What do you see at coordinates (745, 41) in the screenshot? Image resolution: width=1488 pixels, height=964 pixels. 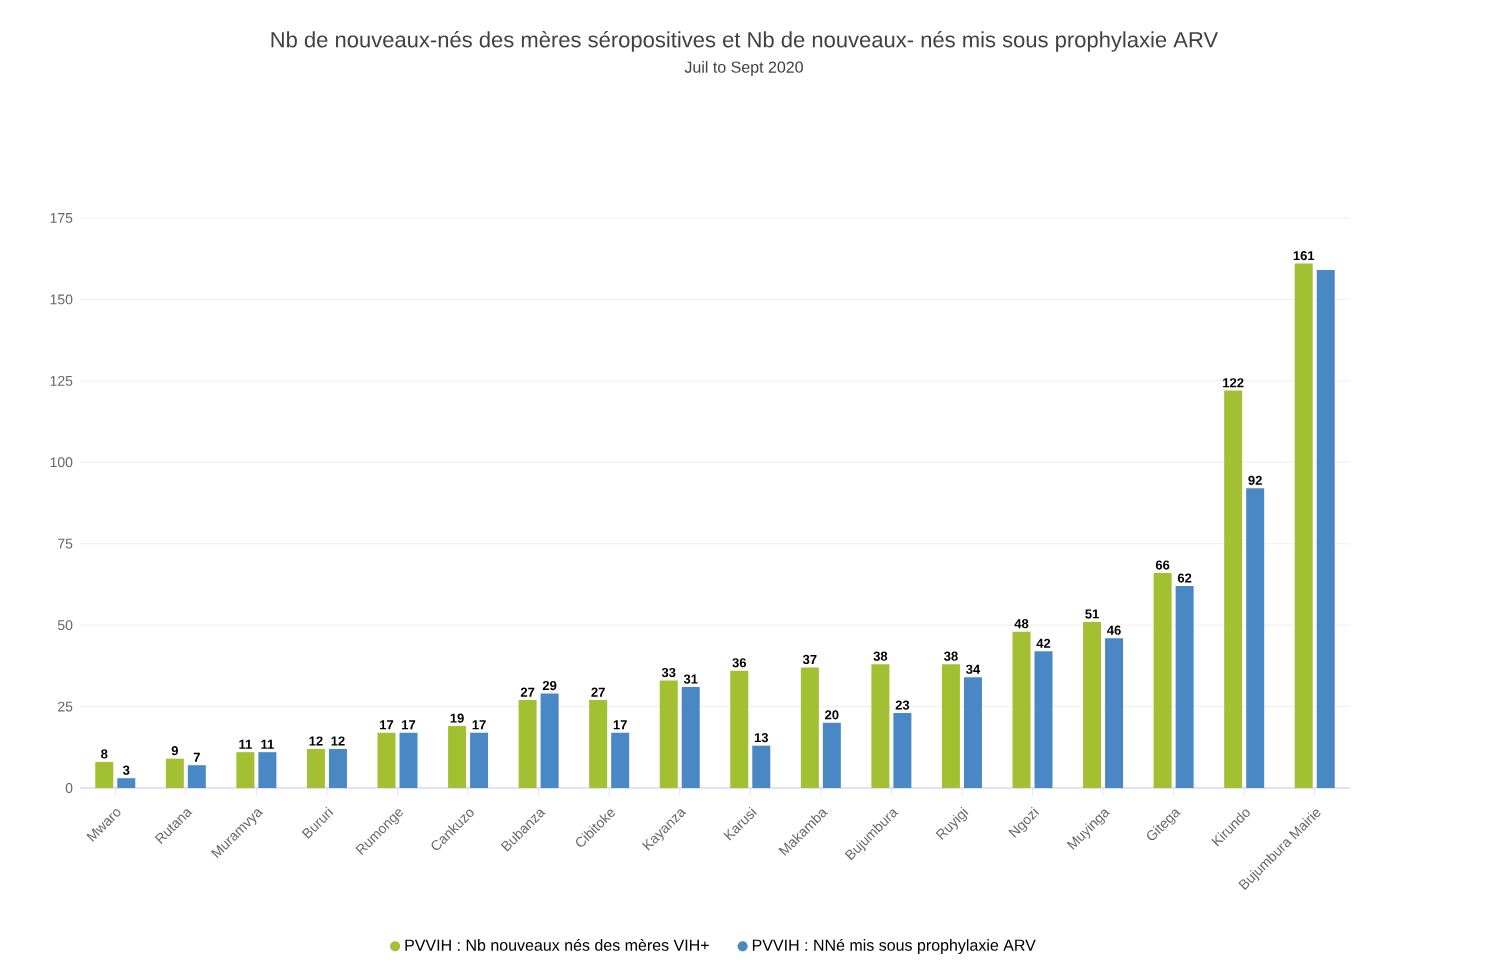 I see `chart-title: Nb de nouveaux-nés des mères séropositives et Nb de nouveaux- nés mis sous prophylaxie ARV` at bounding box center [745, 41].